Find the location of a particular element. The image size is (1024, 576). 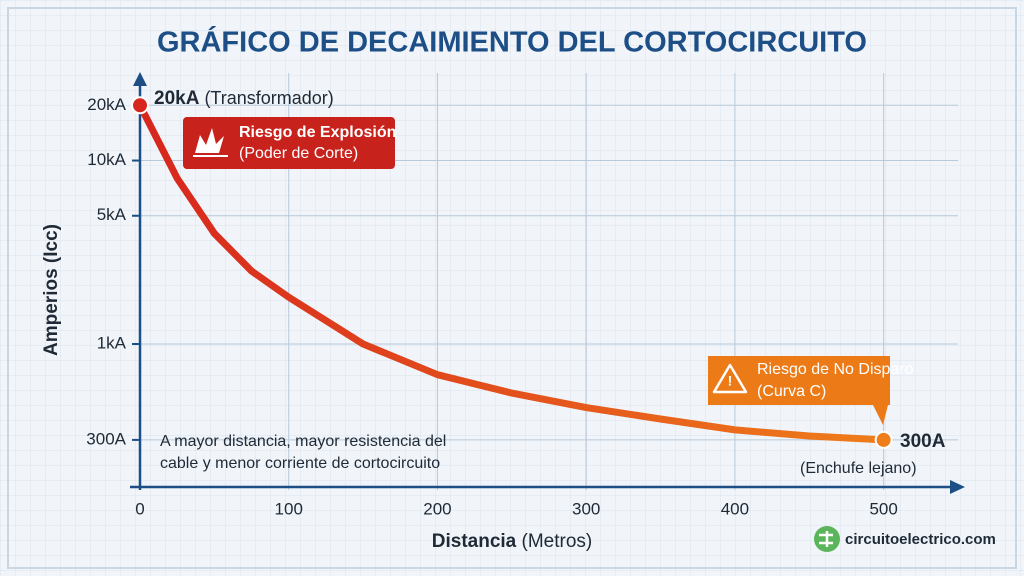

x-axis-arrow is located at coordinates (957, 487).